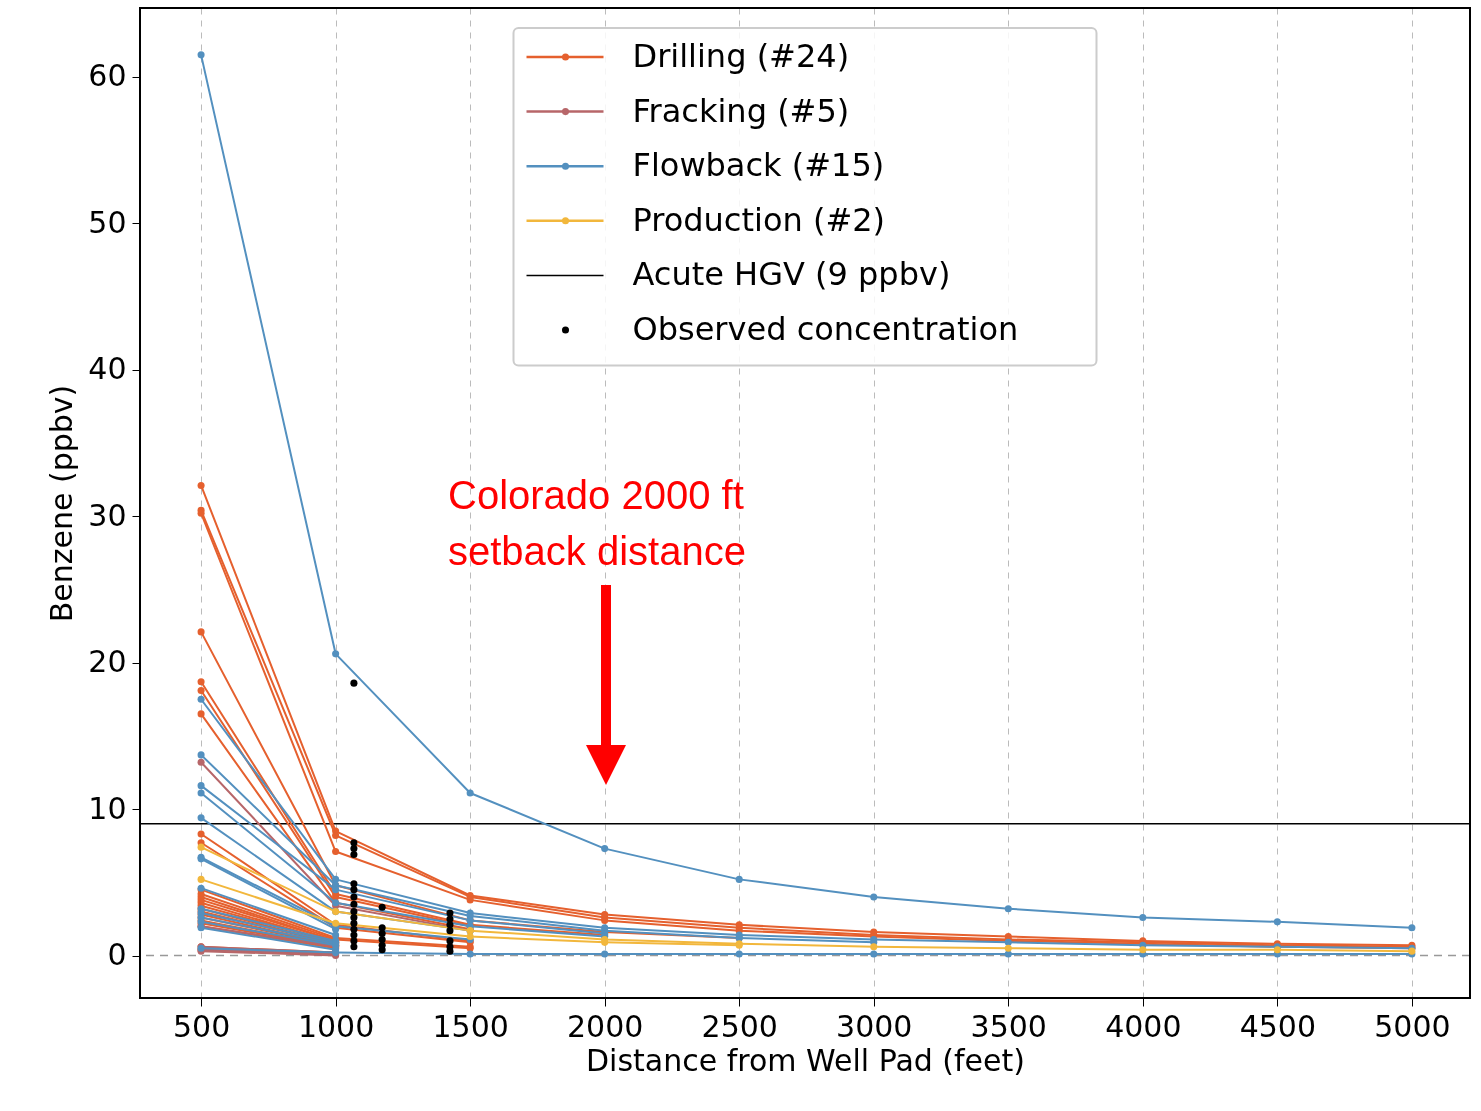  I want to click on x-tick-label: 3500, so click(1008, 1026).